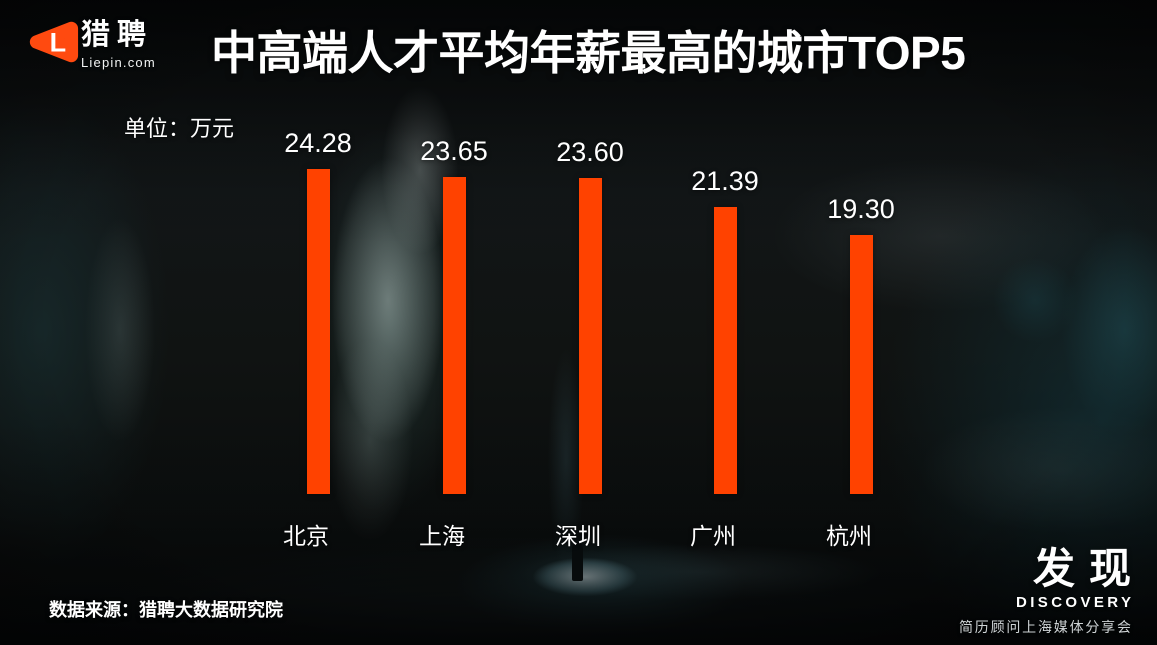 This screenshot has height=645, width=1157. What do you see at coordinates (577, 562) in the screenshot?
I see `person-silhouette` at bounding box center [577, 562].